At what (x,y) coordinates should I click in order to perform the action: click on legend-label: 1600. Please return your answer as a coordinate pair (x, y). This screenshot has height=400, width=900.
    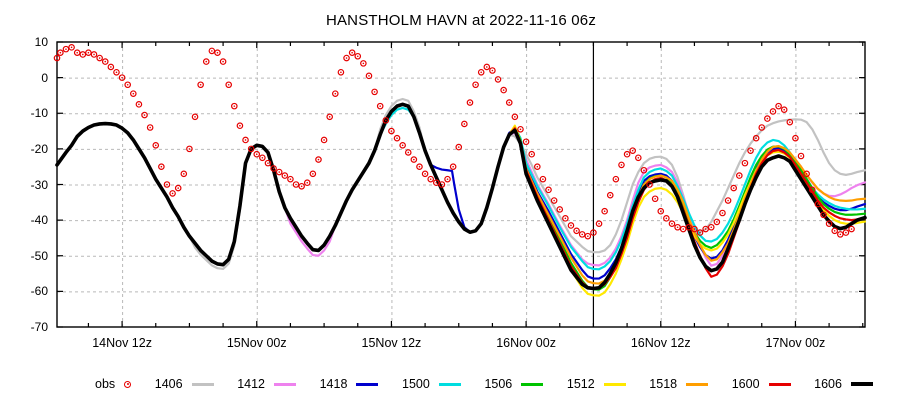
    Looking at the image, I should click on (745, 384).